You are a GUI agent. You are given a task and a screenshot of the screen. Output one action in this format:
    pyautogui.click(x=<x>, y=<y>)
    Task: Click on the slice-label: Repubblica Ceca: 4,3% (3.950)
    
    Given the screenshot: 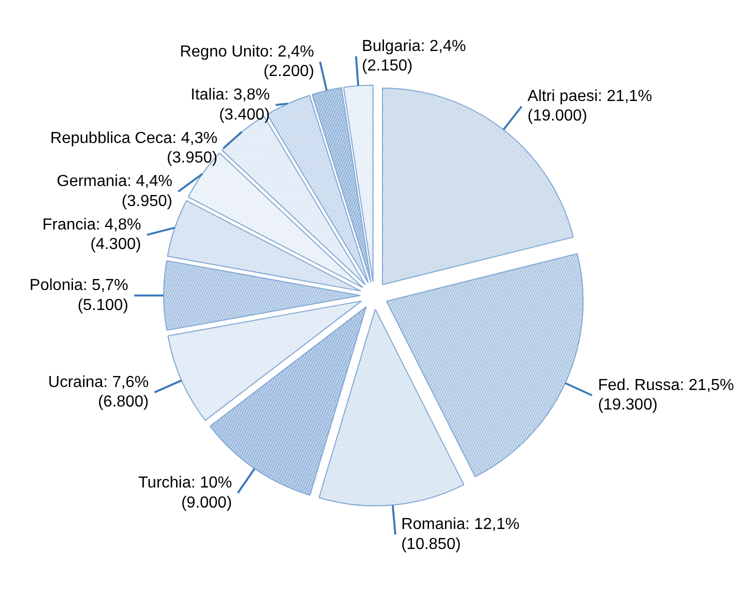 What is the action you would take?
    pyautogui.click(x=134, y=148)
    